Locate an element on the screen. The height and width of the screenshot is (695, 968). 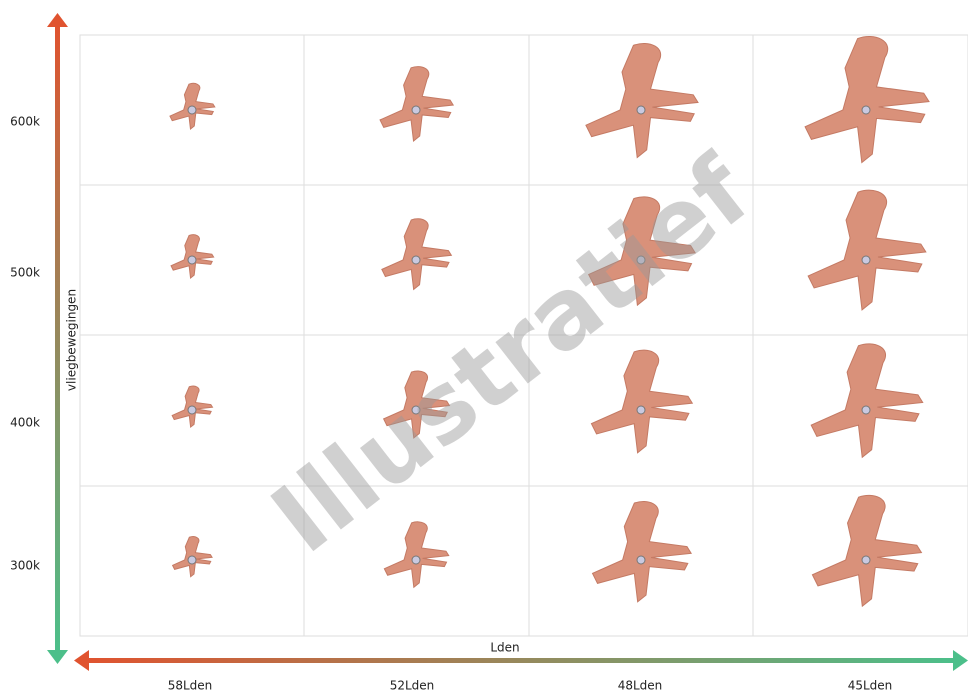
column-label: 58Lden is located at coordinates (190, 686).